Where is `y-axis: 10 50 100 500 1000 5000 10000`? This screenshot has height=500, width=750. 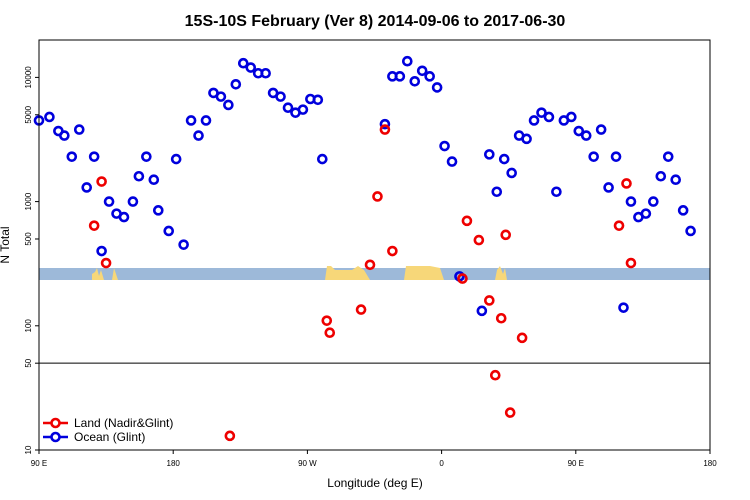
y-axis: 10 50 100 500 1000 5000 10000 is located at coordinates (31, 260).